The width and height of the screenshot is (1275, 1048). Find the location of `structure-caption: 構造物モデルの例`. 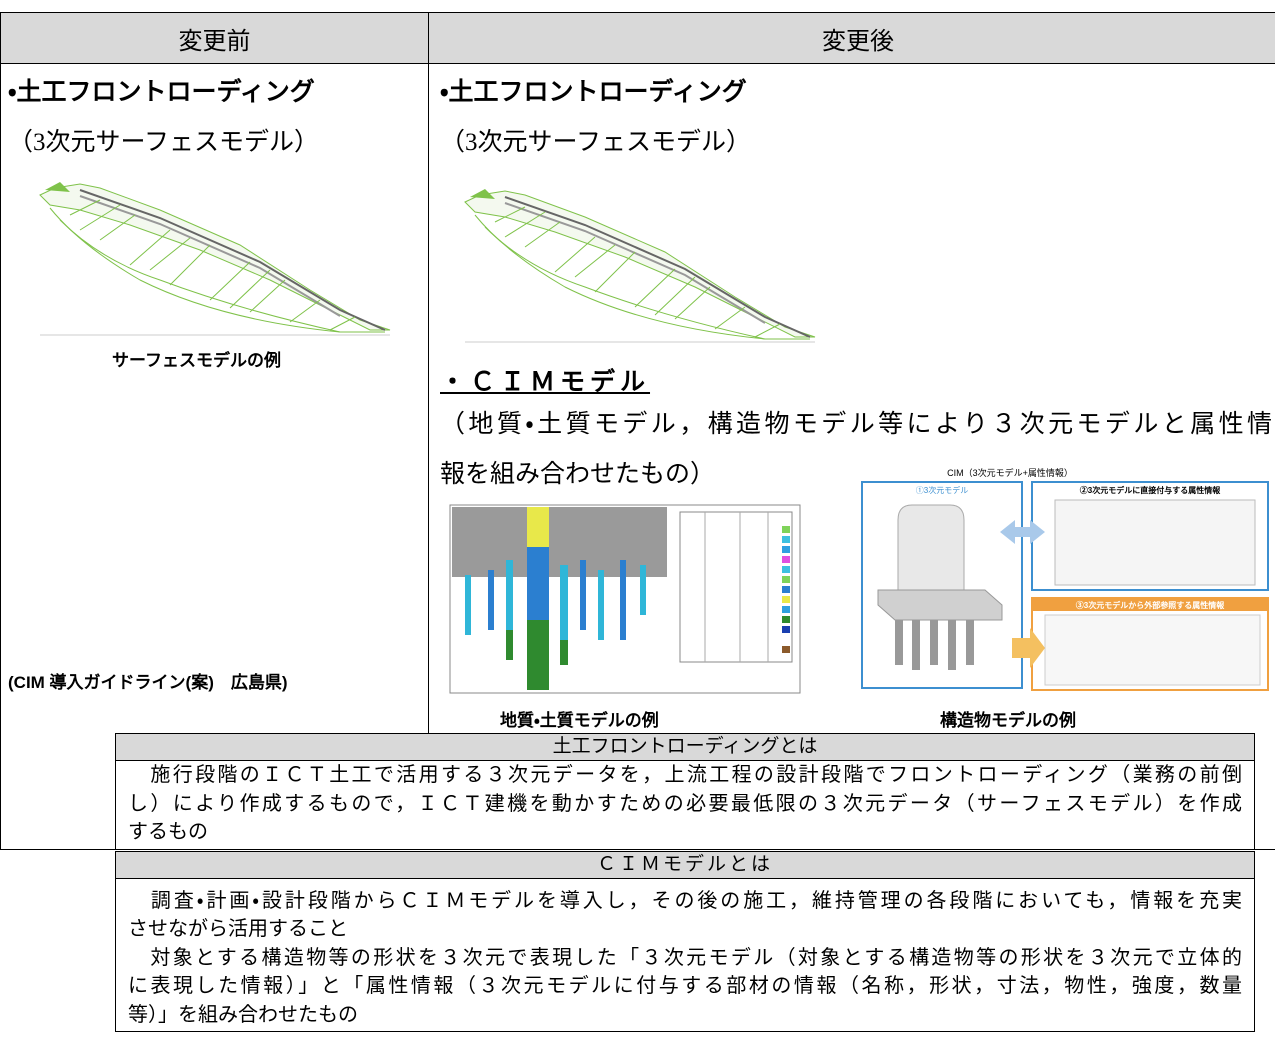

structure-caption: 構造物モデルの例 is located at coordinates (1008, 720).